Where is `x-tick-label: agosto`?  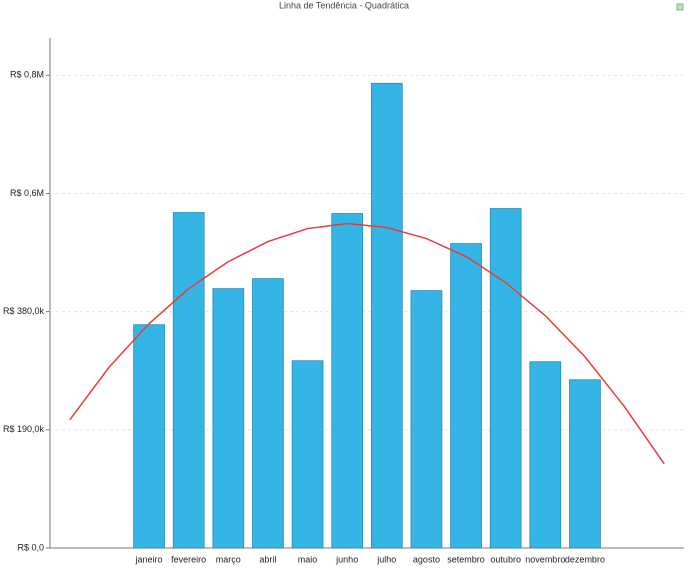
x-tick-label: agosto is located at coordinates (426, 559).